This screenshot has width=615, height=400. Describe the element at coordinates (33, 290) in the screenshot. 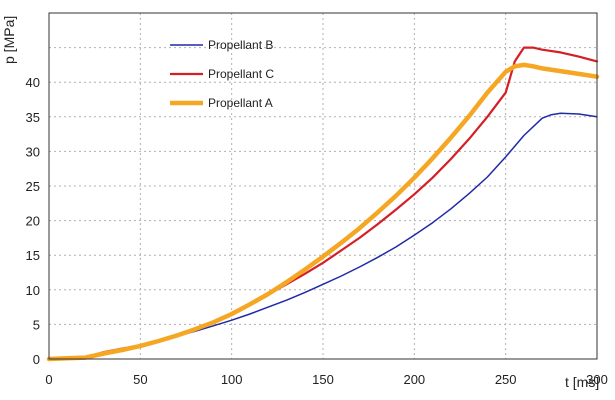

I see `y-tick-label: 10` at that location.